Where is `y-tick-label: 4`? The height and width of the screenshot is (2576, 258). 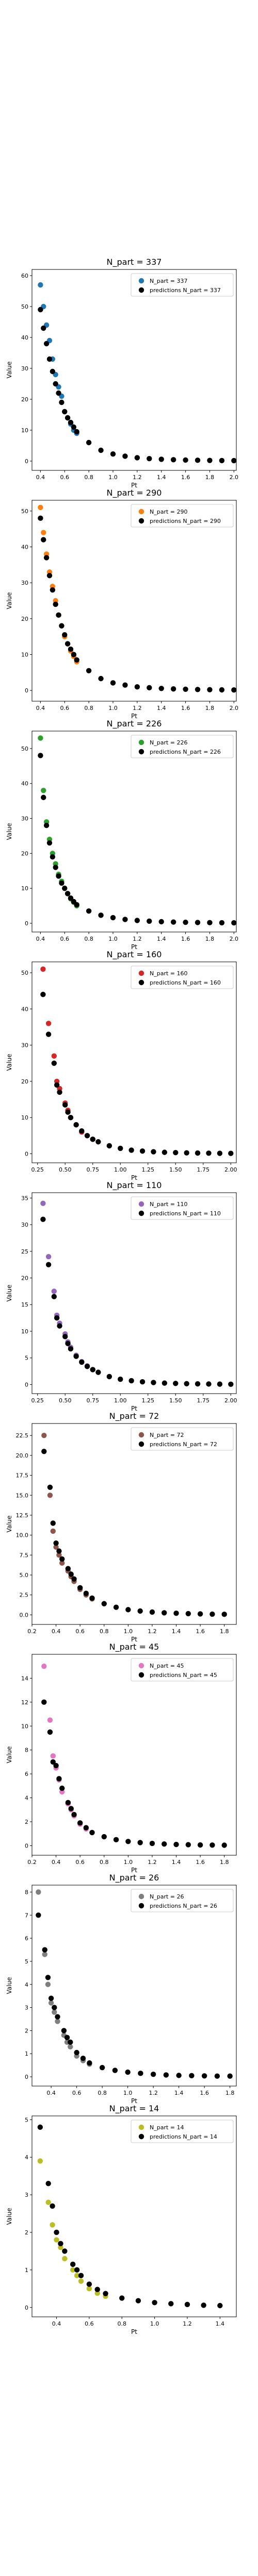 y-tick-label: 4 is located at coordinates (26, 2157).